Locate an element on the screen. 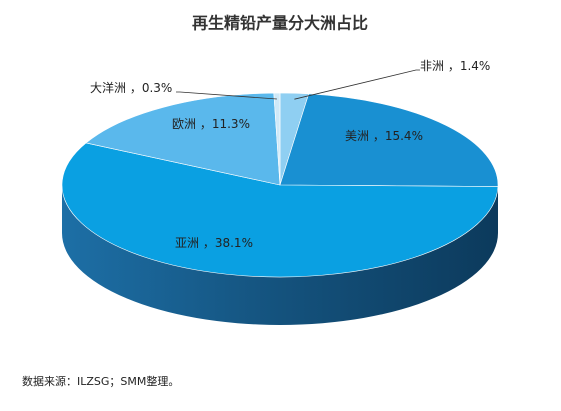  category-label: 大洋洲 is located at coordinates (108, 87).